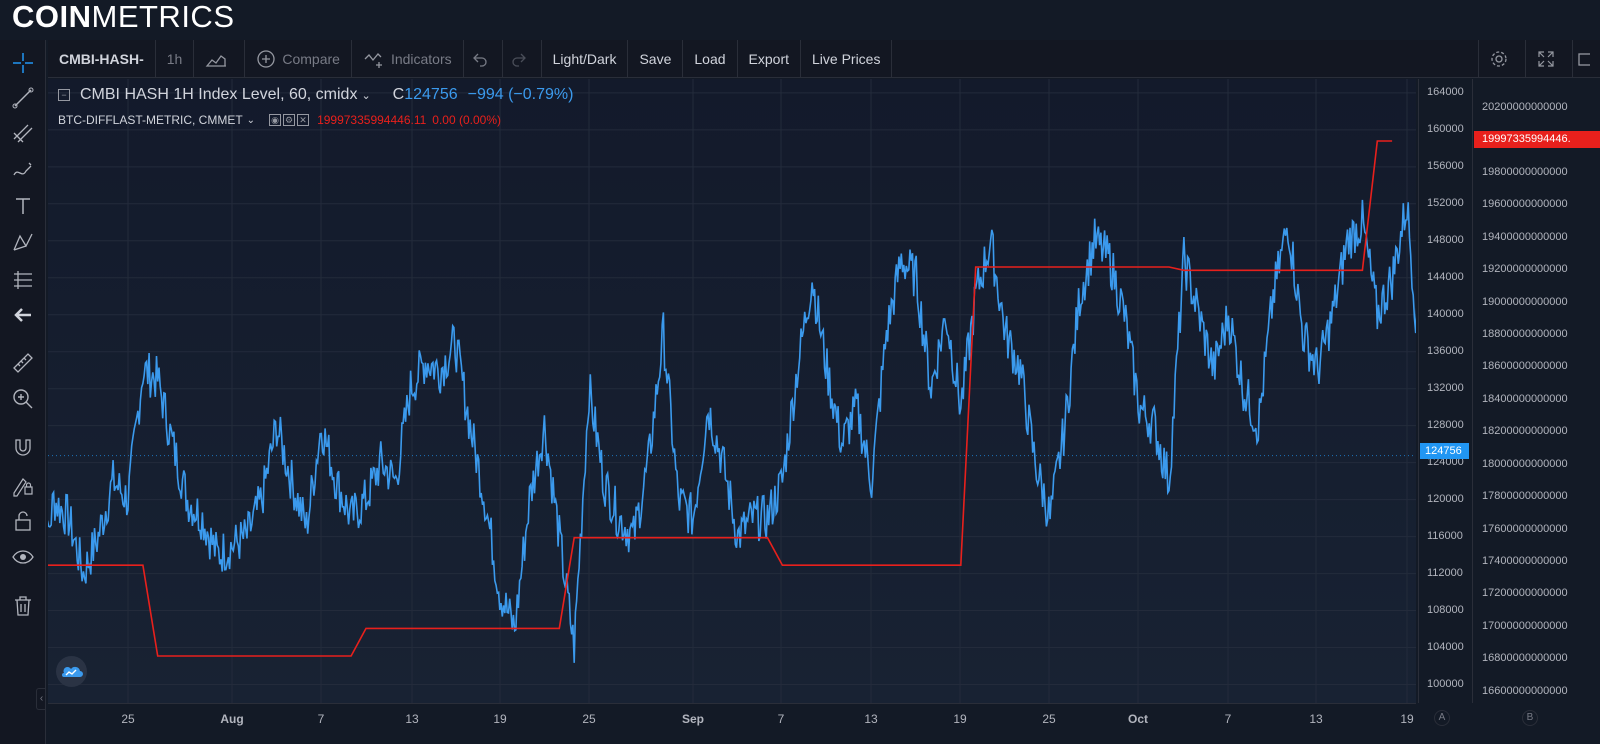  Describe the element at coordinates (23, 98) in the screenshot. I see `trend-line-icon` at that location.